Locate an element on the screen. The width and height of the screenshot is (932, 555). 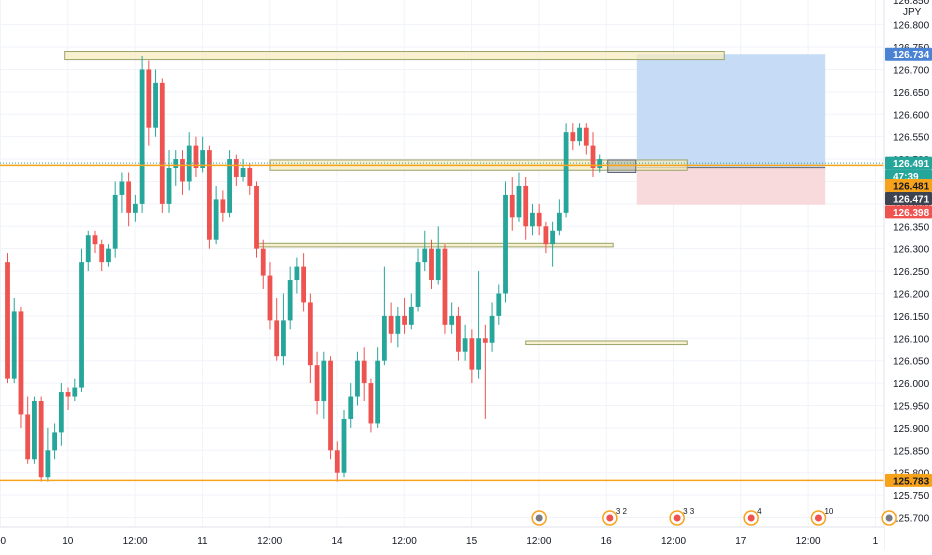
time-tick-label: 16 is located at coordinates (607, 541).